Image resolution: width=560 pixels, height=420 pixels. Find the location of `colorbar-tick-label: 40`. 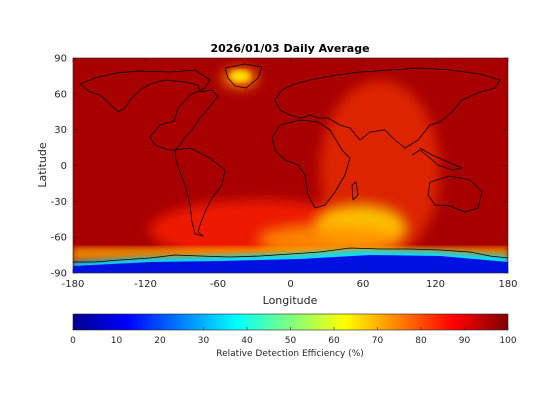

colorbar-tick-label: 40 is located at coordinates (247, 341).